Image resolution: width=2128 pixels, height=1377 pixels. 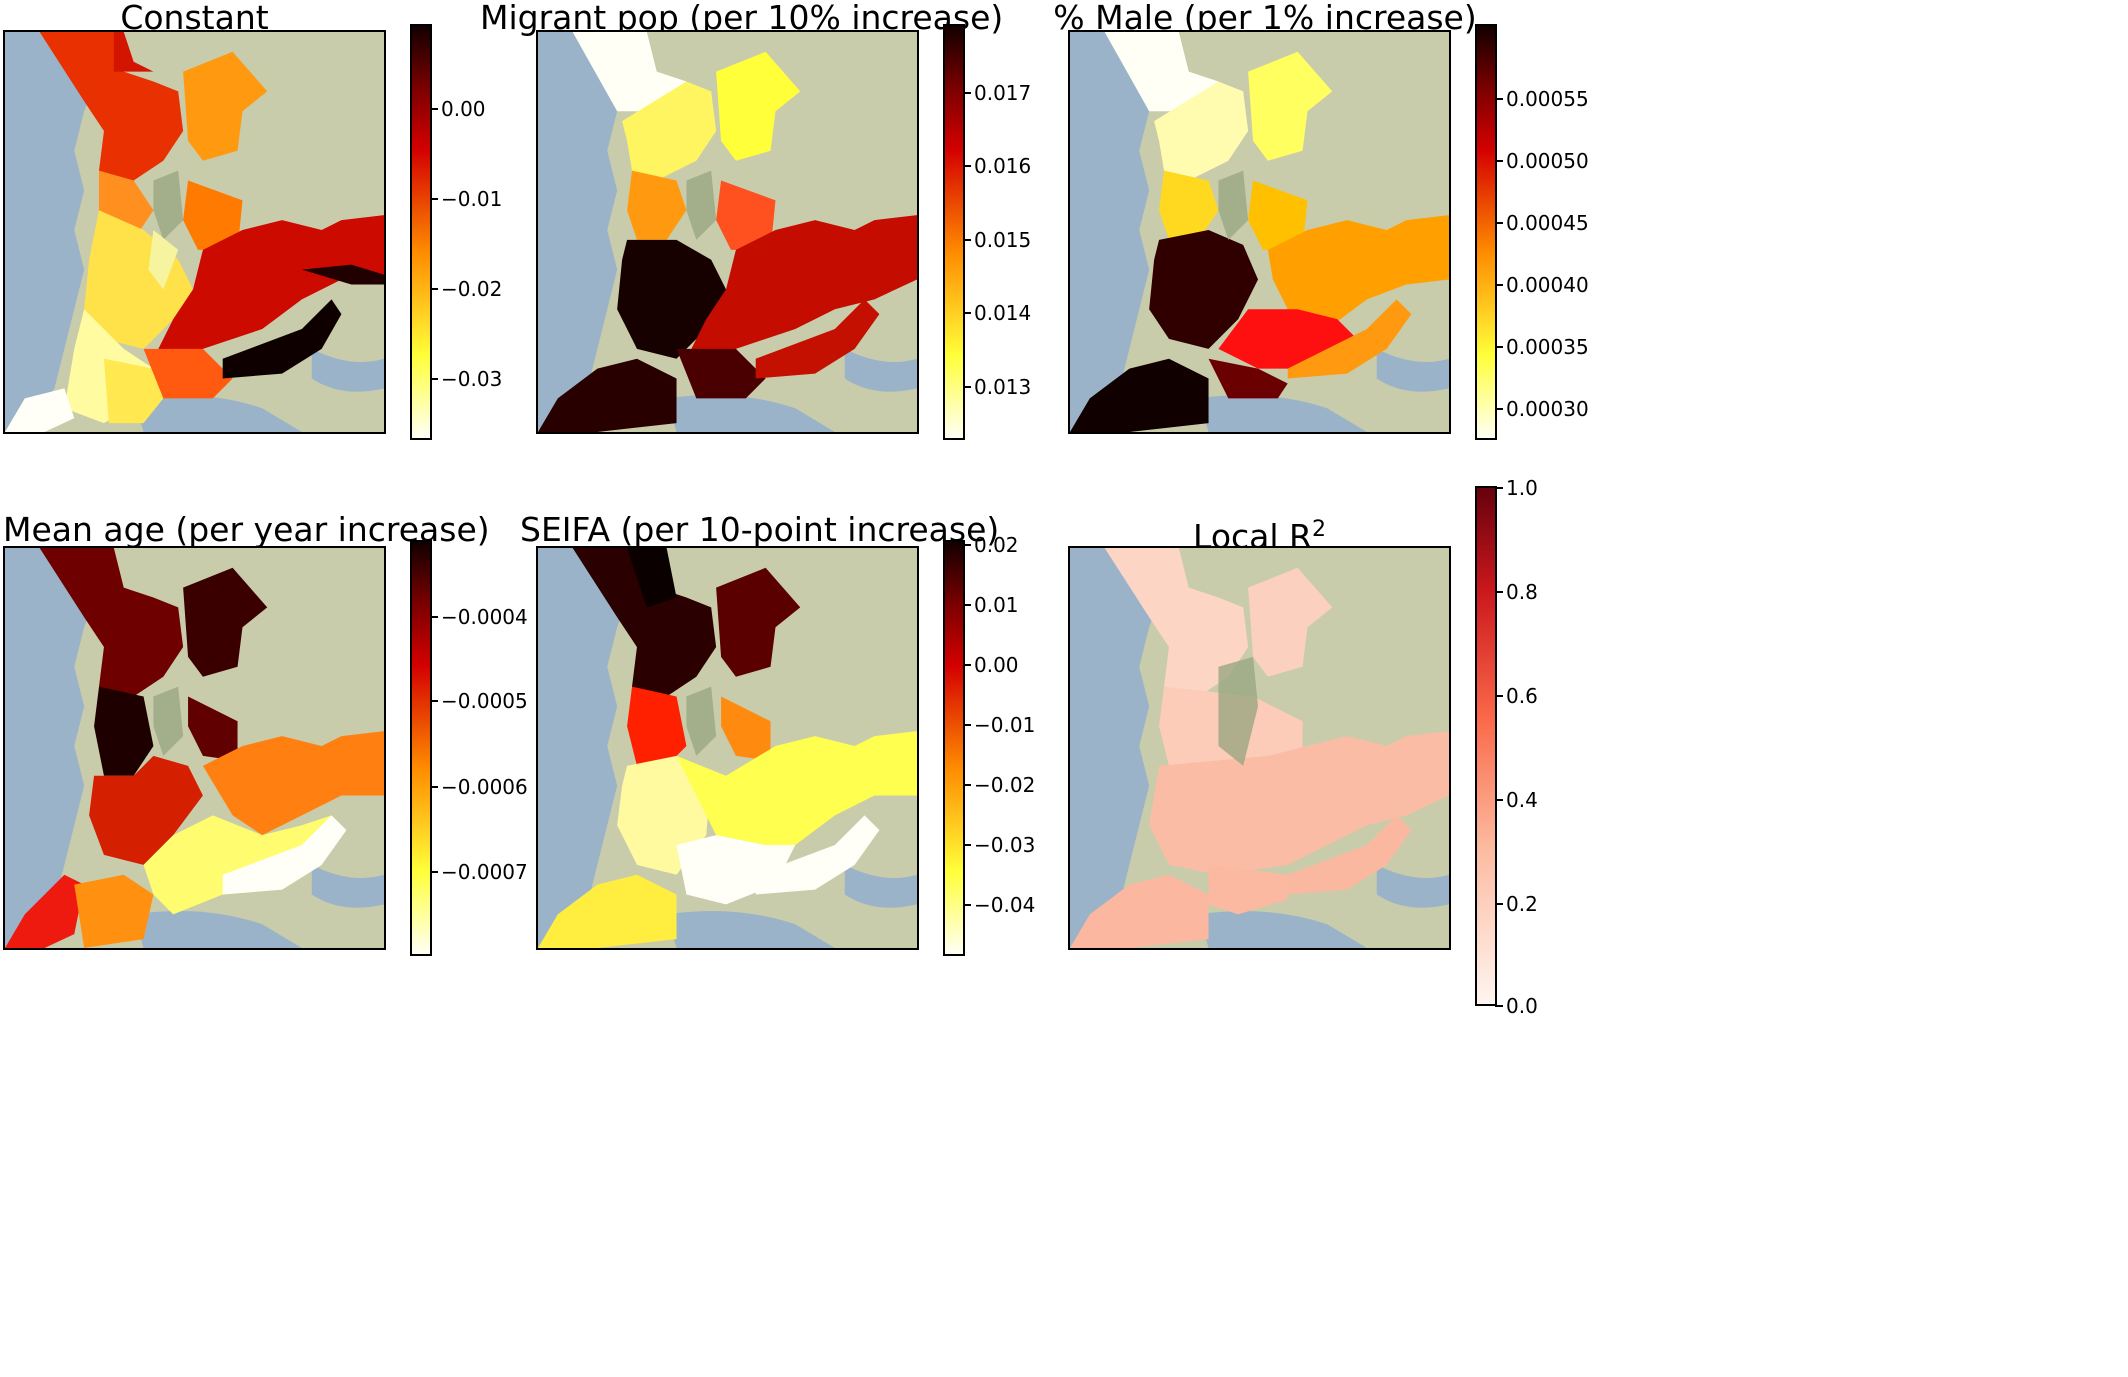 What do you see at coordinates (1516, 592) in the screenshot?
I see `colorbar-tick: 0.8` at bounding box center [1516, 592].